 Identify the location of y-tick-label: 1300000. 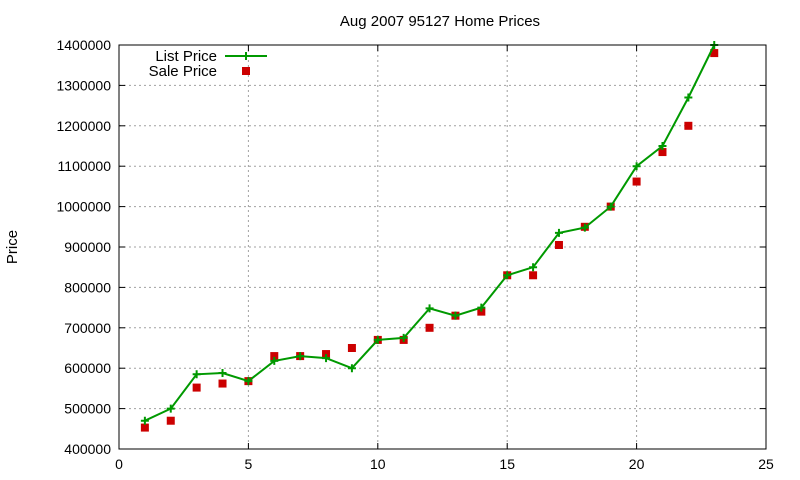
(83, 85).